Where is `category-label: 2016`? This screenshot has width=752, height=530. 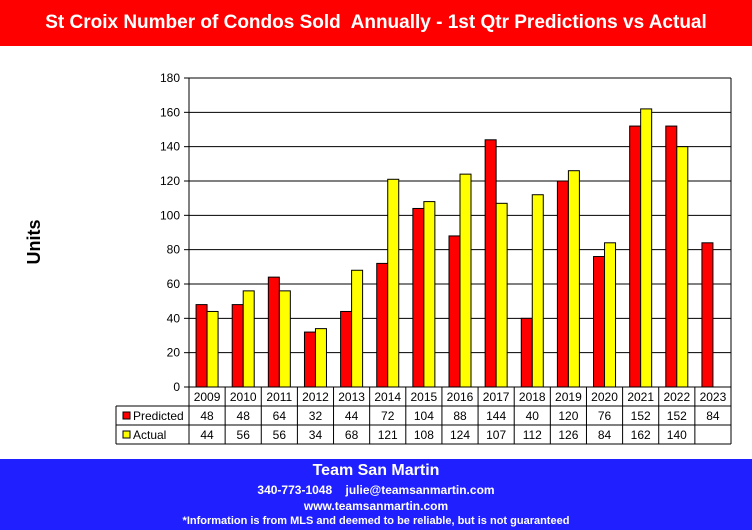 category-label: 2016 is located at coordinates (460, 397).